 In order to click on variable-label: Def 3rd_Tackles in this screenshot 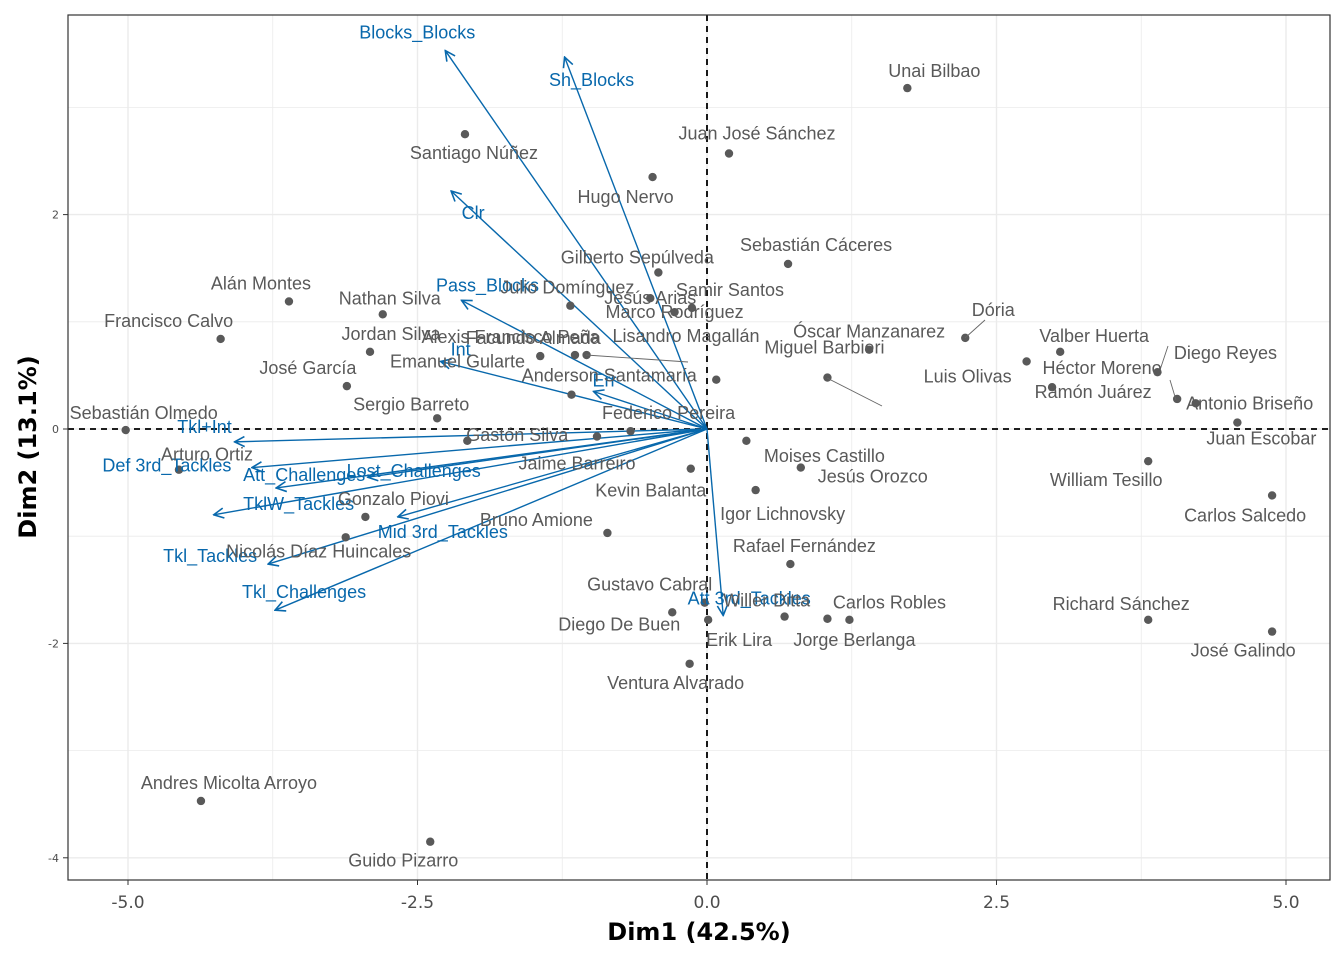, I will do `click(166, 466)`.